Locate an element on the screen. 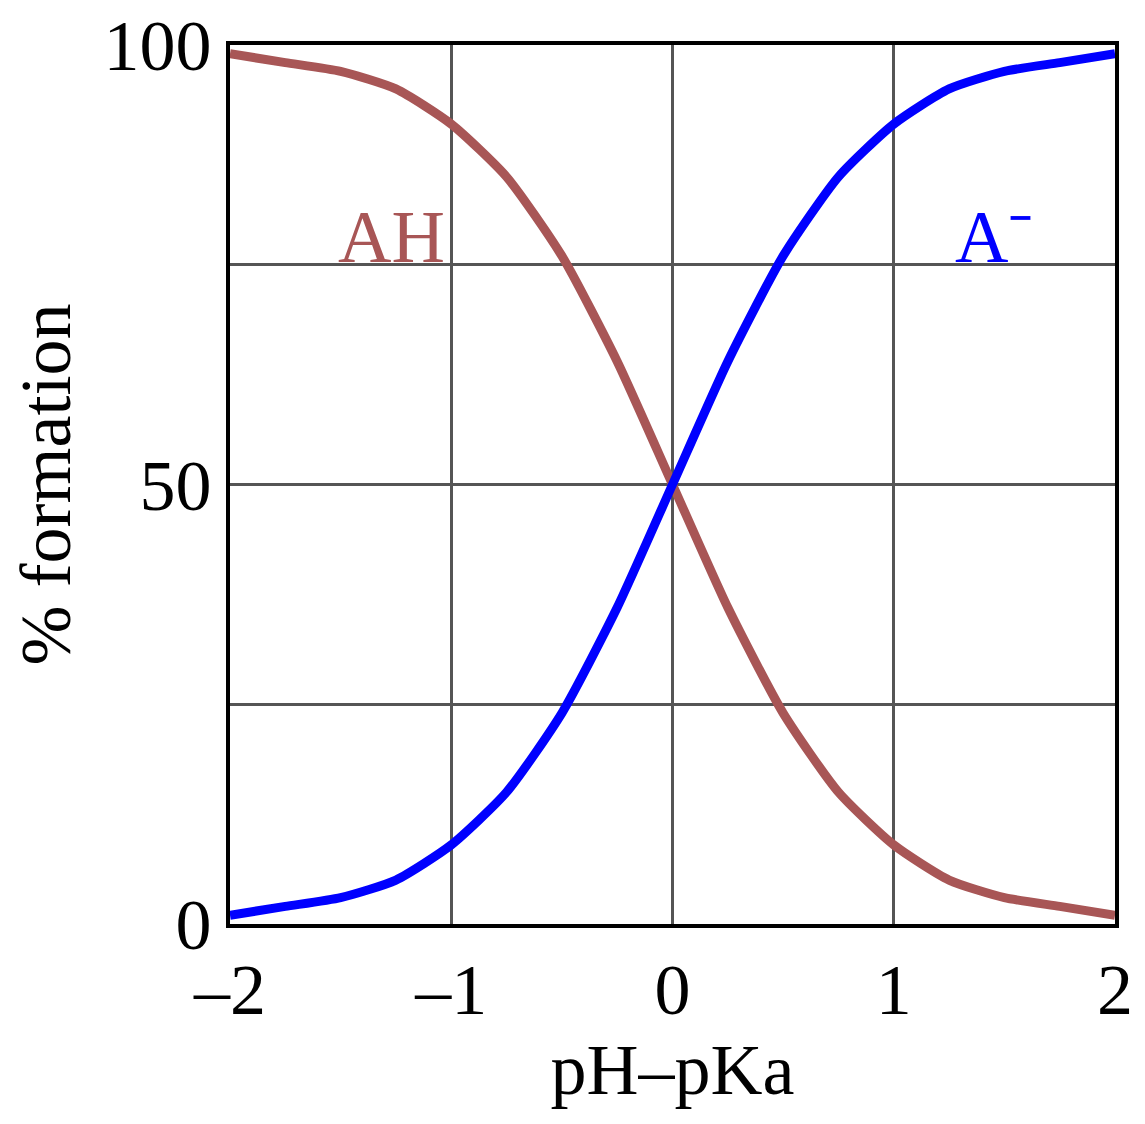 The image size is (1145, 1124). series-label: A⁻ is located at coordinates (994, 237).